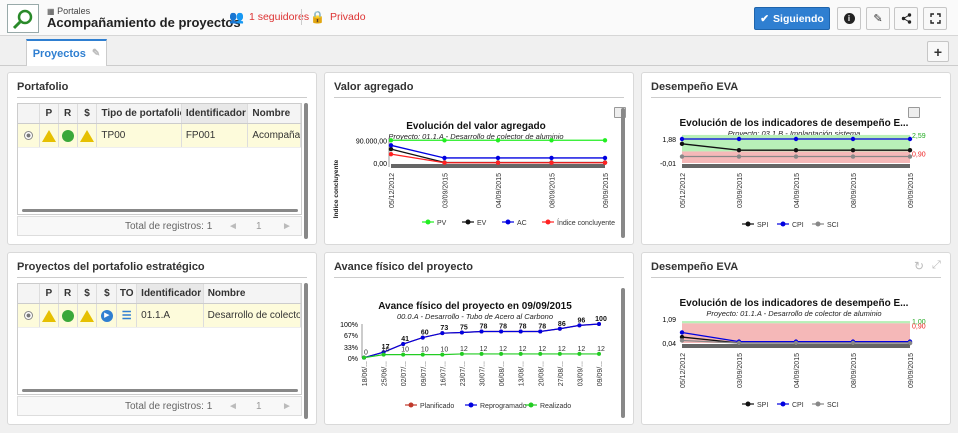  Describe the element at coordinates (139, 113) in the screenshot. I see `column-header: Tipo de portafolio` at that location.